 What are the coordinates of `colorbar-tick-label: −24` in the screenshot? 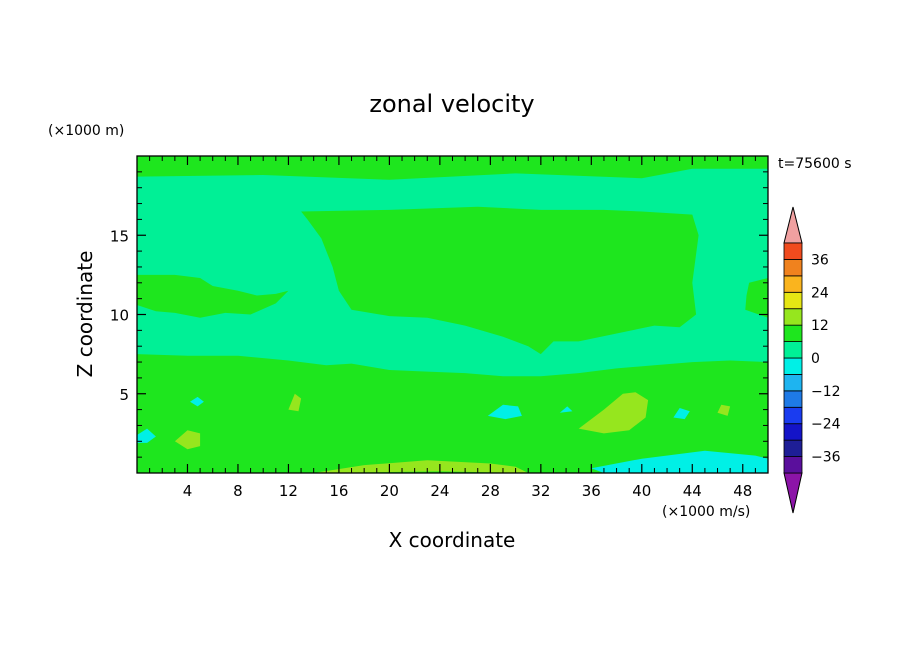 It's located at (826, 425).